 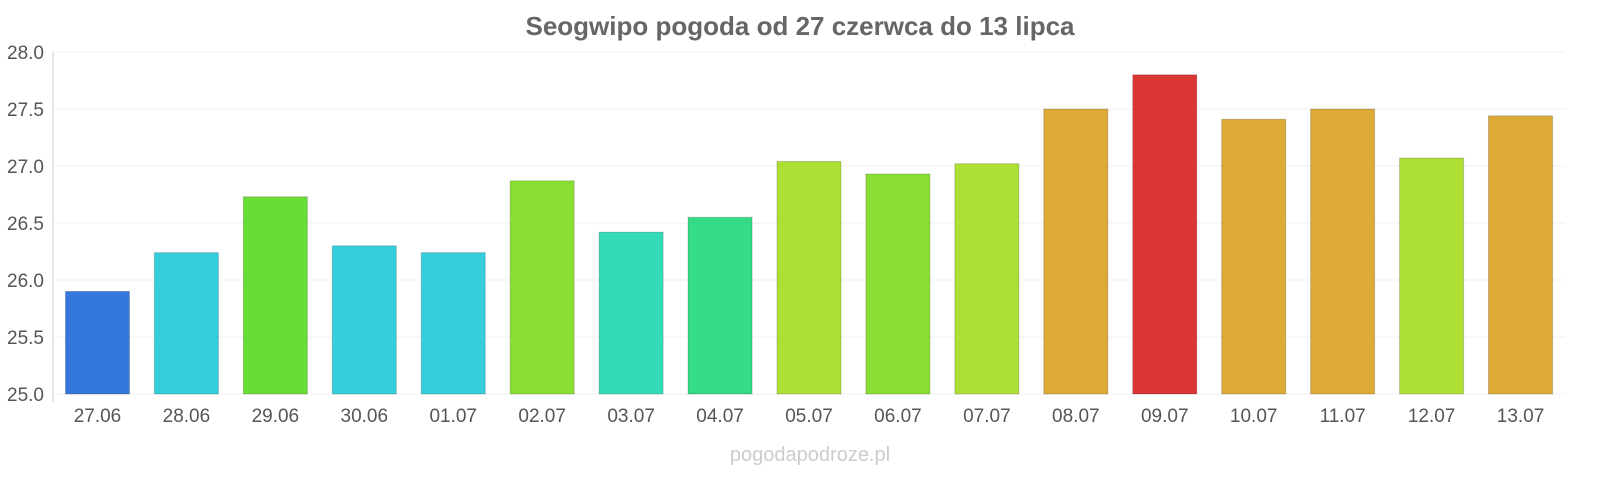 What do you see at coordinates (98, 416) in the screenshot?
I see `x-tick-label: 27.06` at bounding box center [98, 416].